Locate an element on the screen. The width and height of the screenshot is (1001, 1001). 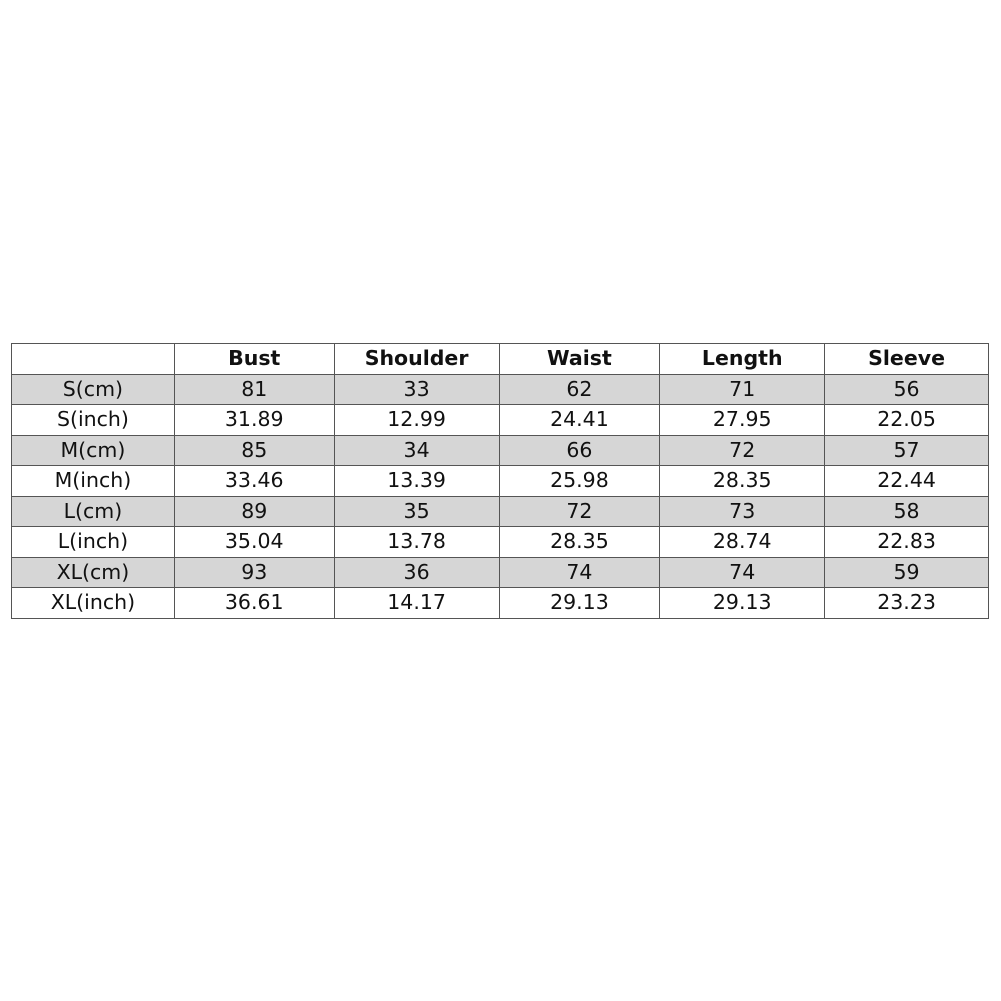
row-label: L(inch) is located at coordinates (93, 542).